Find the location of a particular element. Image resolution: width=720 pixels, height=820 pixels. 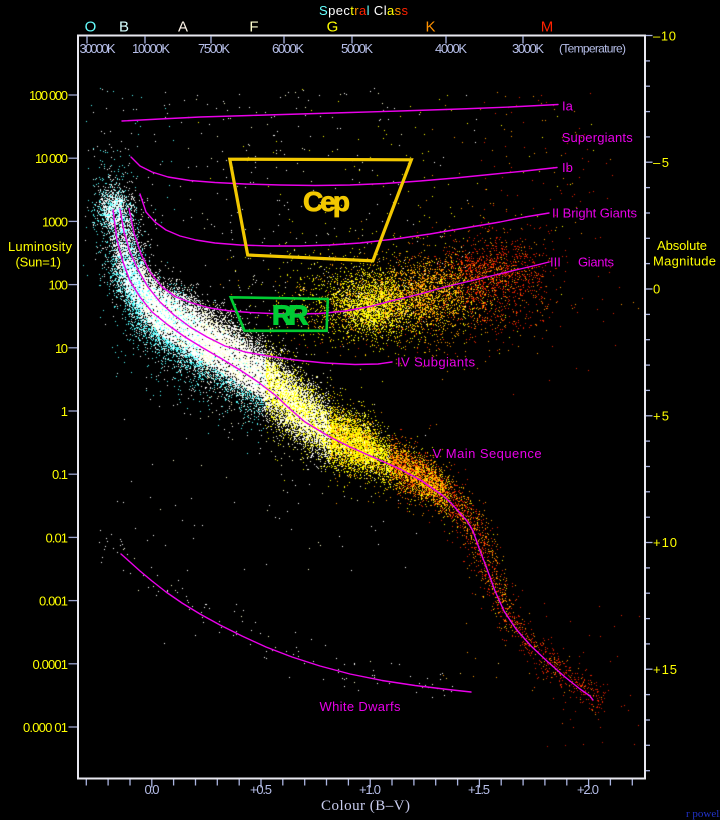

svg-text: +5 is located at coordinates (661, 415).